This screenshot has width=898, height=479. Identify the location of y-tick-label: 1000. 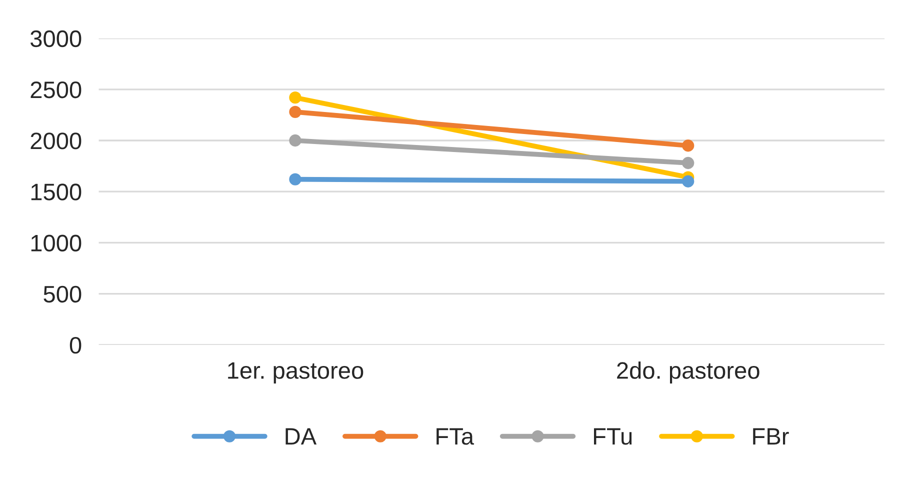
(56, 243).